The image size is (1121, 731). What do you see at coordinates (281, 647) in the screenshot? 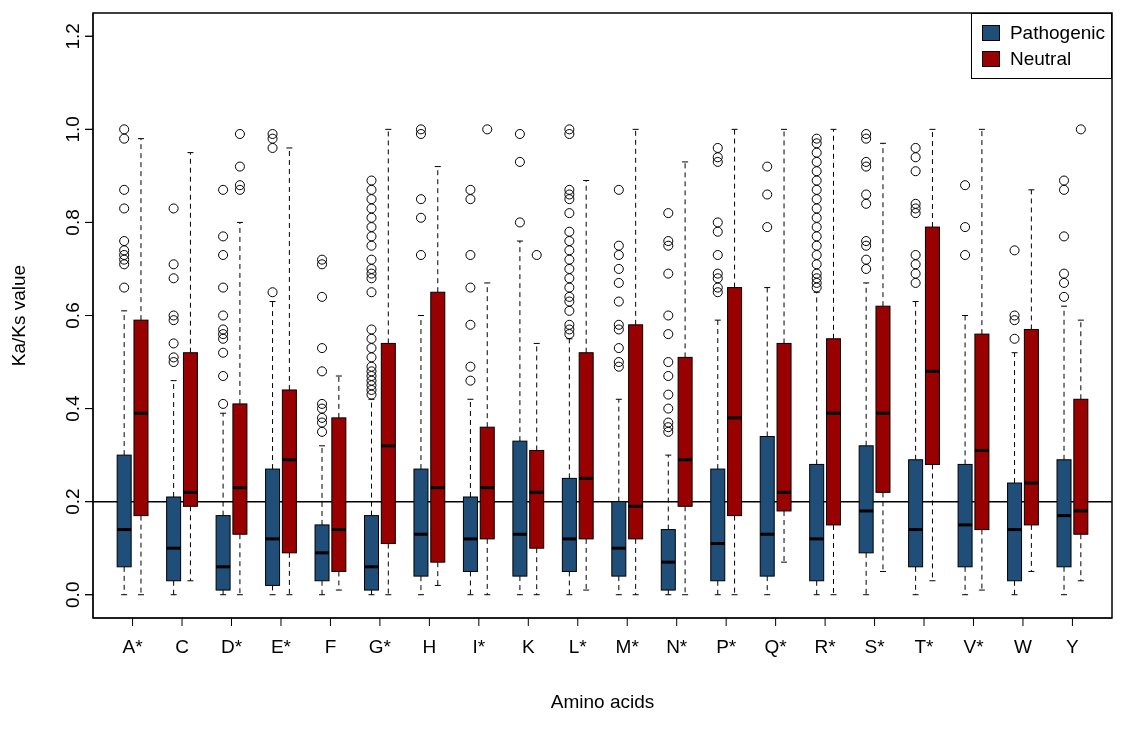
I see `x-tick-label: E*` at bounding box center [281, 647].